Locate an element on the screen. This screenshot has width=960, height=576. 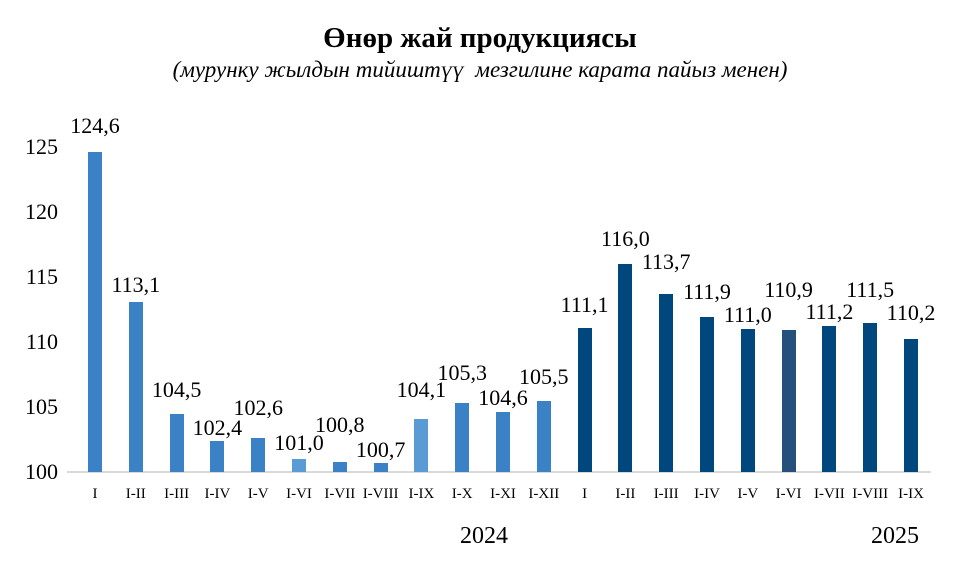
bar-value-label: 113,1 is located at coordinates (136, 284).